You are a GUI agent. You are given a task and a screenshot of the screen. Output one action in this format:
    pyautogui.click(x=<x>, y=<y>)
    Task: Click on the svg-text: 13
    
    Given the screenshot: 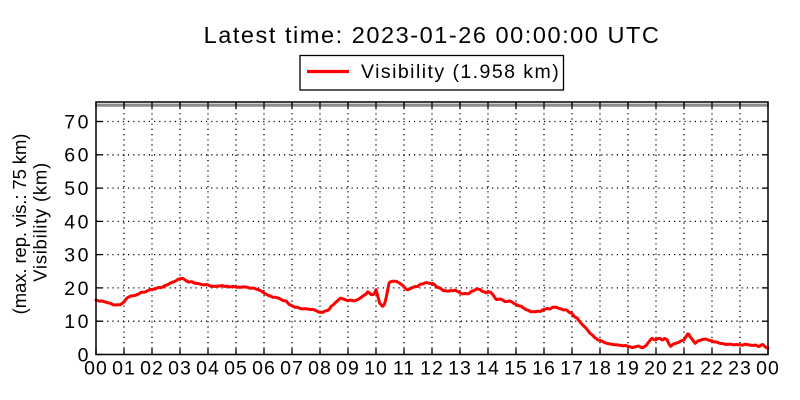 What is the action you would take?
    pyautogui.click(x=460, y=369)
    